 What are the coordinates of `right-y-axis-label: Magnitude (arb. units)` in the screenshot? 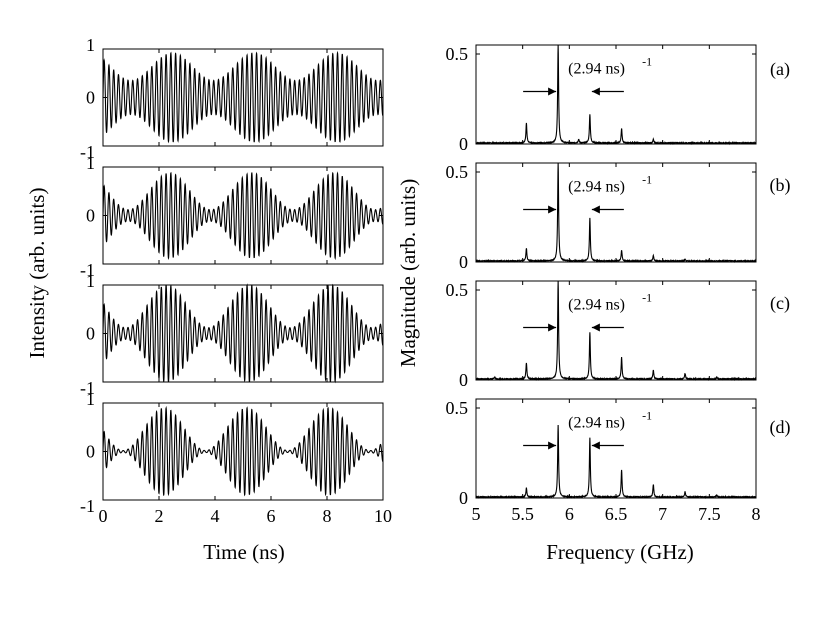 It's located at (408, 273).